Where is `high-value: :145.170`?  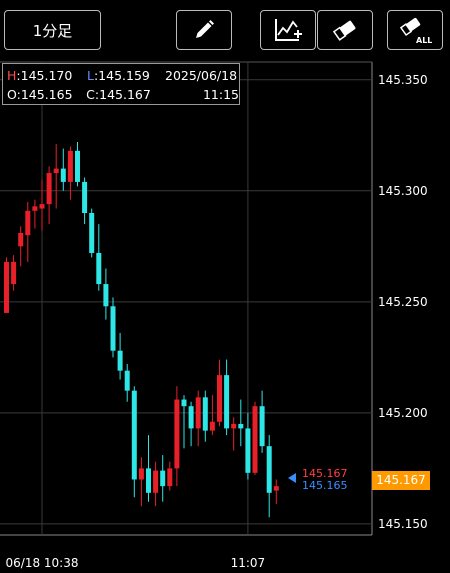 high-value: :145.170 is located at coordinates (44, 75).